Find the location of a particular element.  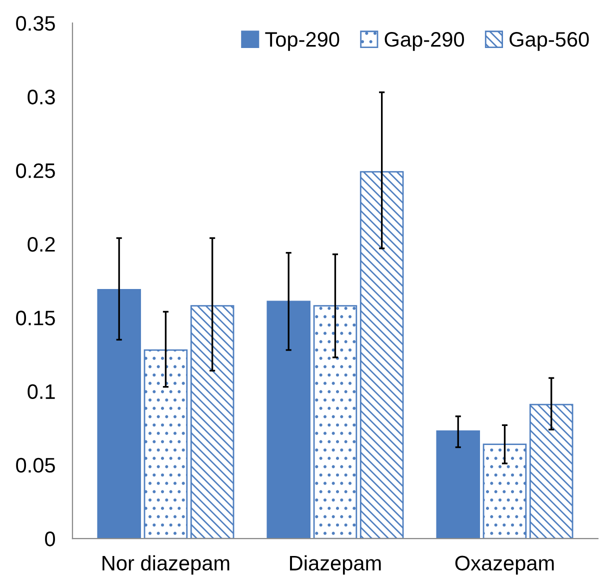

y-tick-label: 0 is located at coordinates (50, 539).